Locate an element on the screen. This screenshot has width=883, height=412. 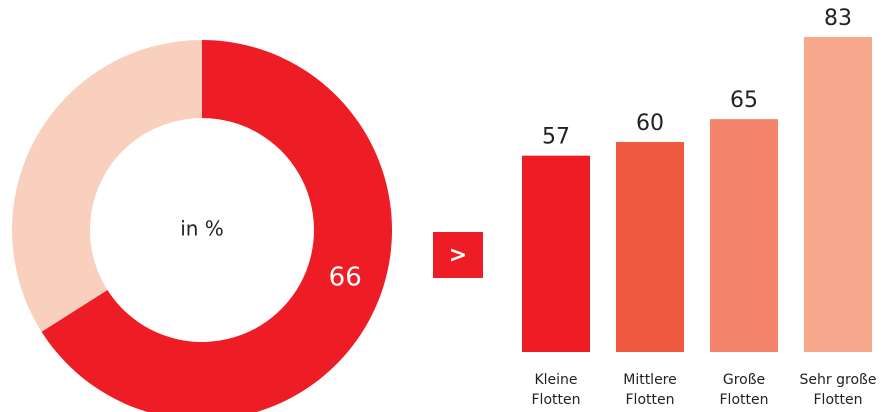
category-label: Sehr große Flotten is located at coordinates (838, 390).